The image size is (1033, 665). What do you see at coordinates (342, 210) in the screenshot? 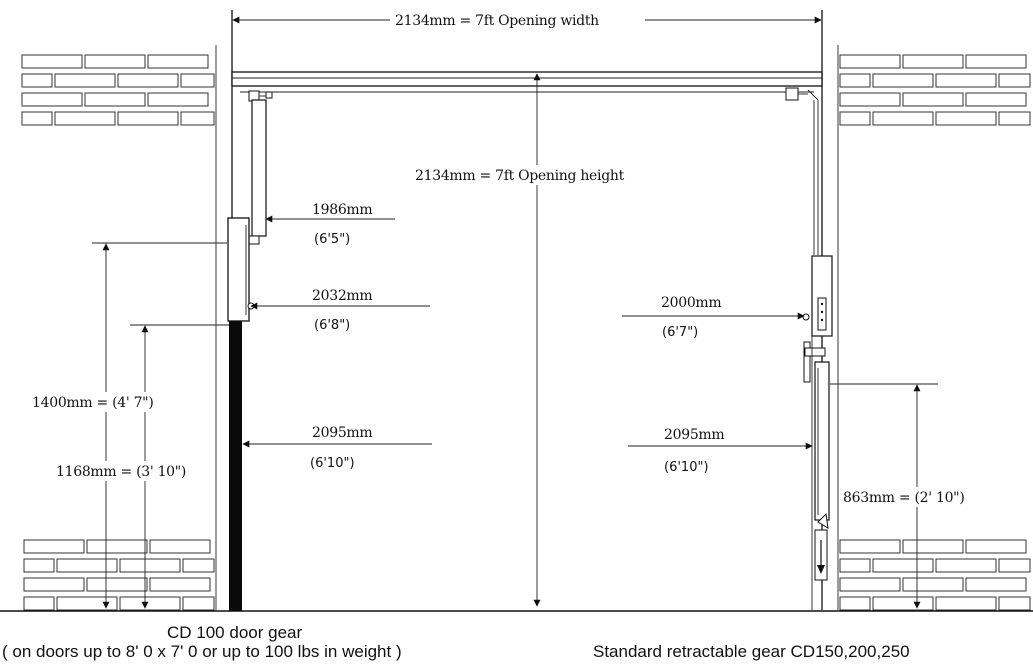
I see `dim-1986mm: 1986mm` at bounding box center [342, 210].